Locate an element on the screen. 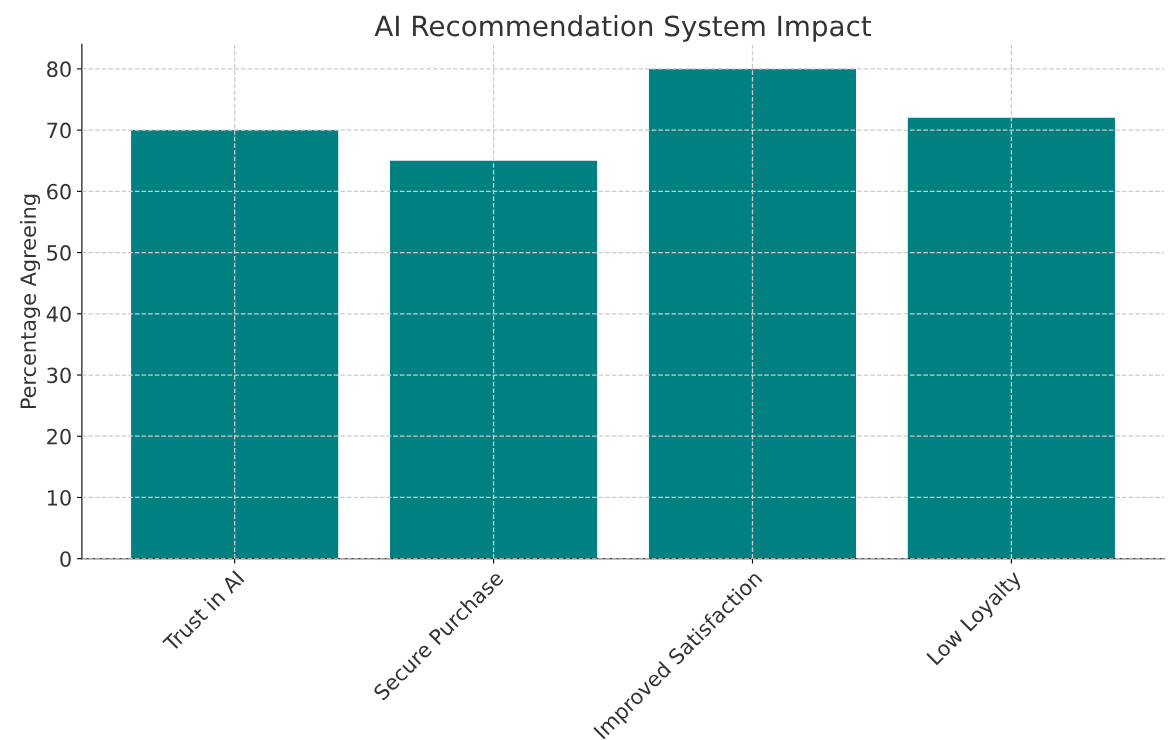  y-axis-title: Percentage Agreeing is located at coordinates (30, 301).